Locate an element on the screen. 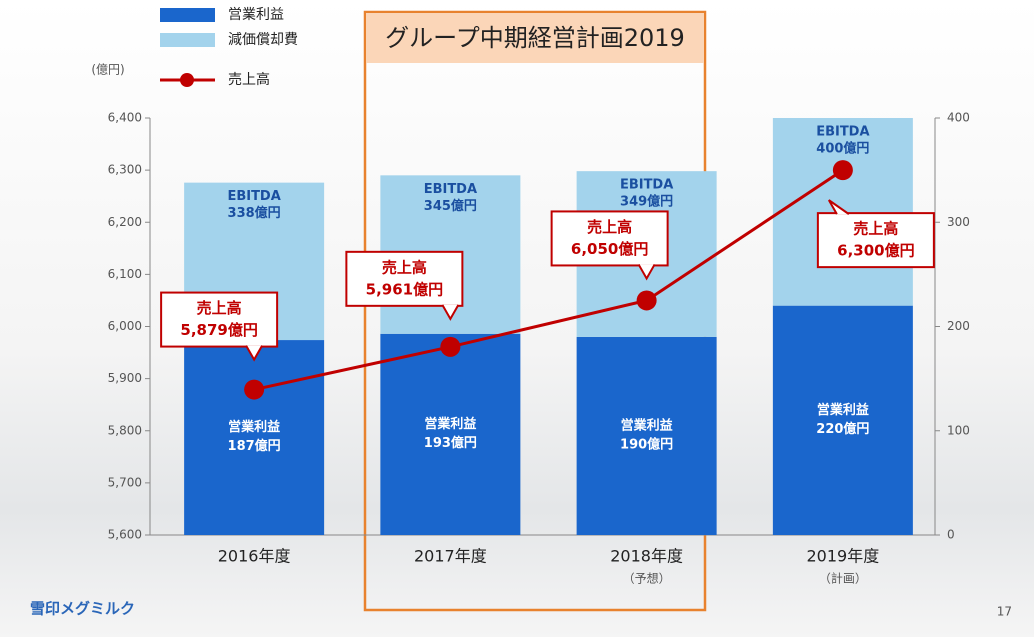 The height and width of the screenshot is (637, 1034). x-tick-note: （計画） is located at coordinates (843, 578).